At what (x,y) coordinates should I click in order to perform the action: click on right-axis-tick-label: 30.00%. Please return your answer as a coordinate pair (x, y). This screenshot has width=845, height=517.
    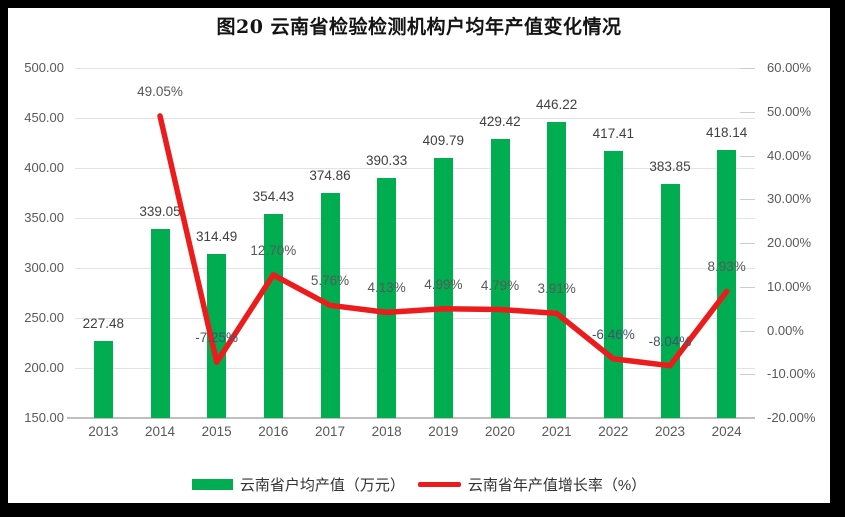
    Looking at the image, I should click on (789, 199).